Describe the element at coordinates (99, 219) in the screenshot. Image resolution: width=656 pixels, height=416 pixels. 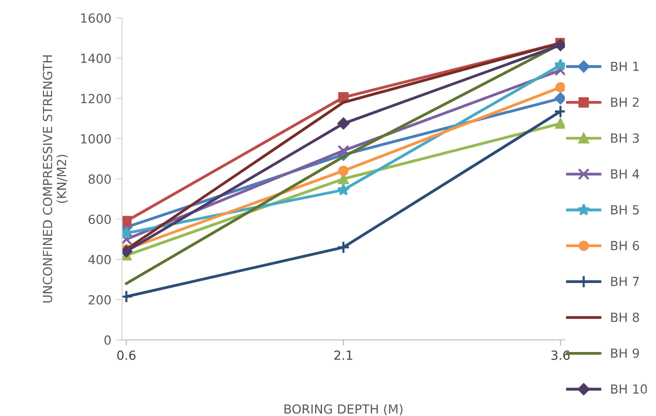
I see `y-tick-label: 600` at that location.